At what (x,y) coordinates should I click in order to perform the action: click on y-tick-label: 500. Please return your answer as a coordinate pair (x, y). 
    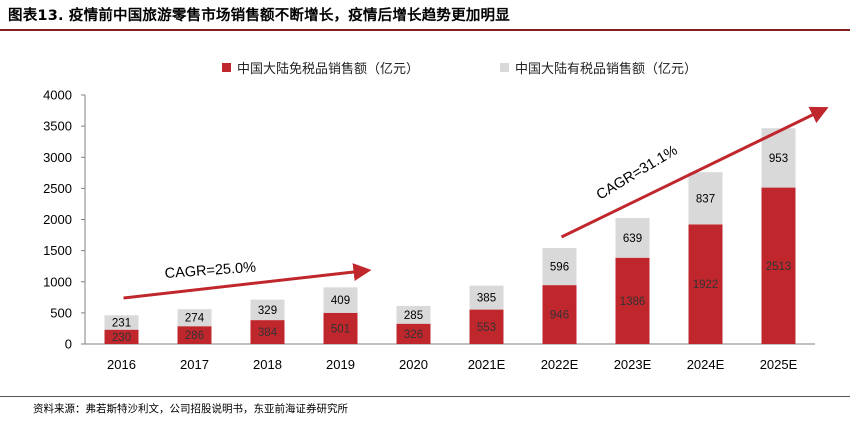
    Looking at the image, I should click on (61, 312).